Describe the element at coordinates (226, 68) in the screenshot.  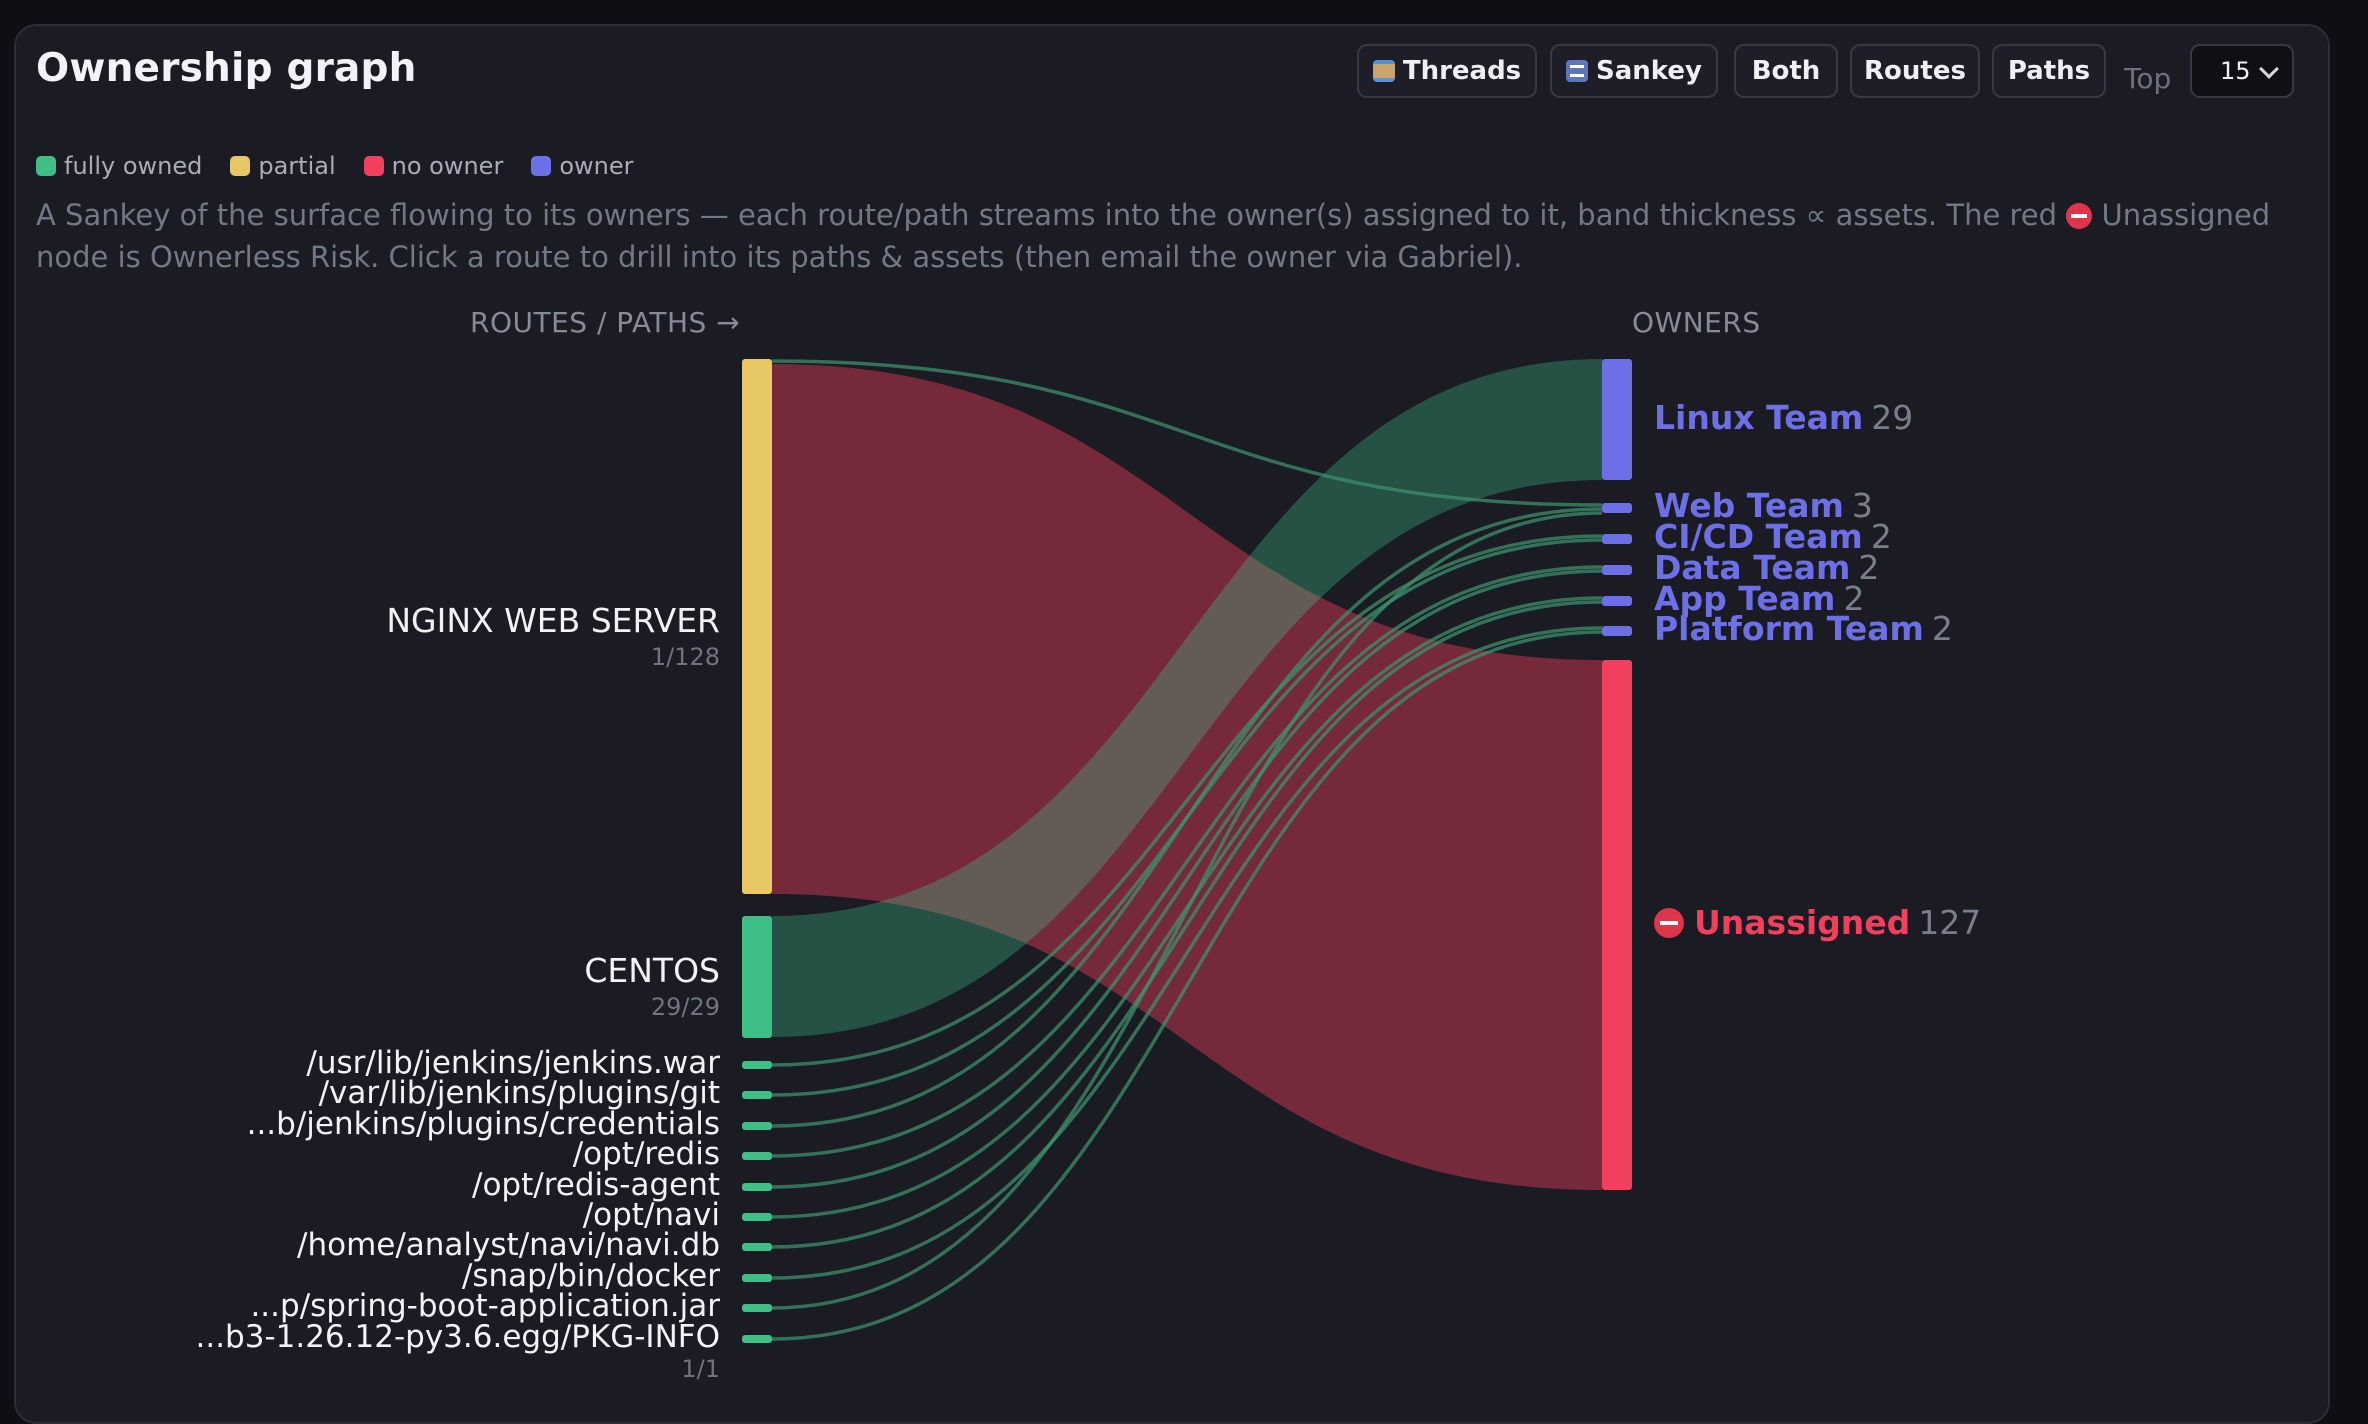
I see `page-title: Ownership graph` at that location.